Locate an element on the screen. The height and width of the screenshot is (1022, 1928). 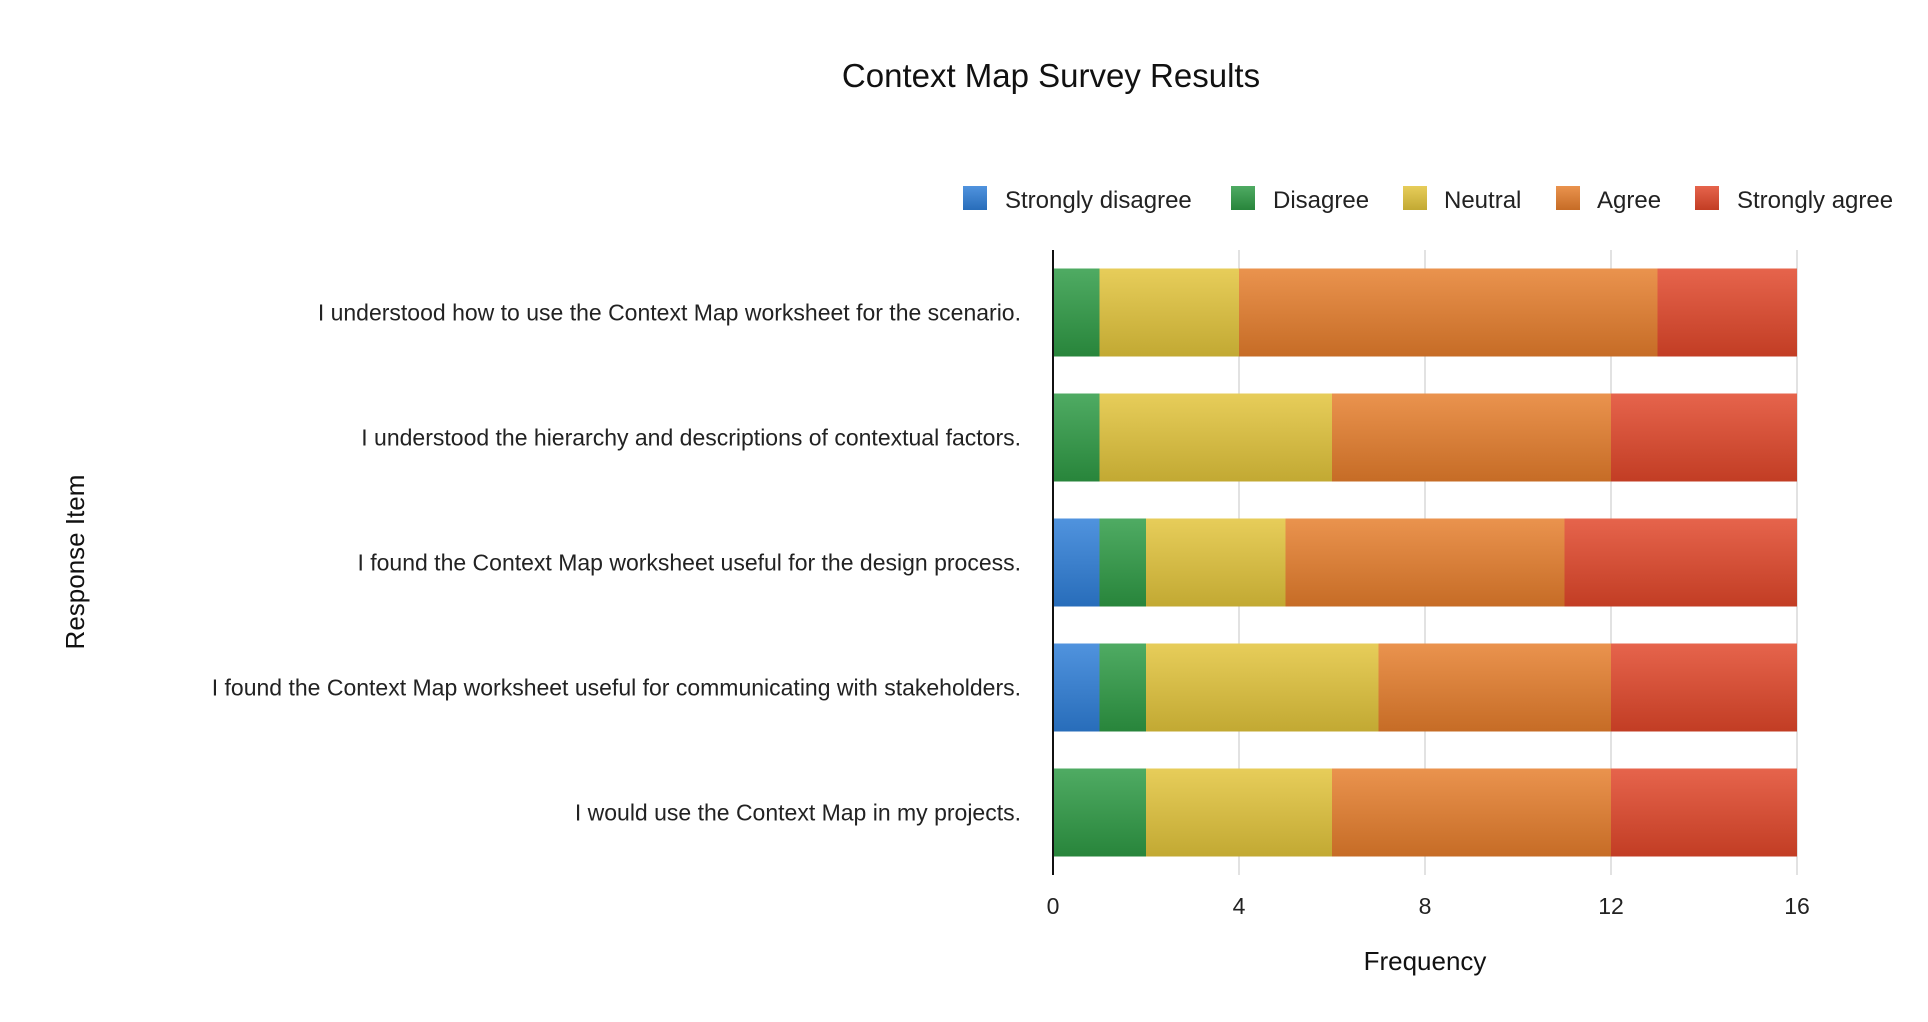
legend-item: Strongly disagree is located at coordinates (1077, 200).